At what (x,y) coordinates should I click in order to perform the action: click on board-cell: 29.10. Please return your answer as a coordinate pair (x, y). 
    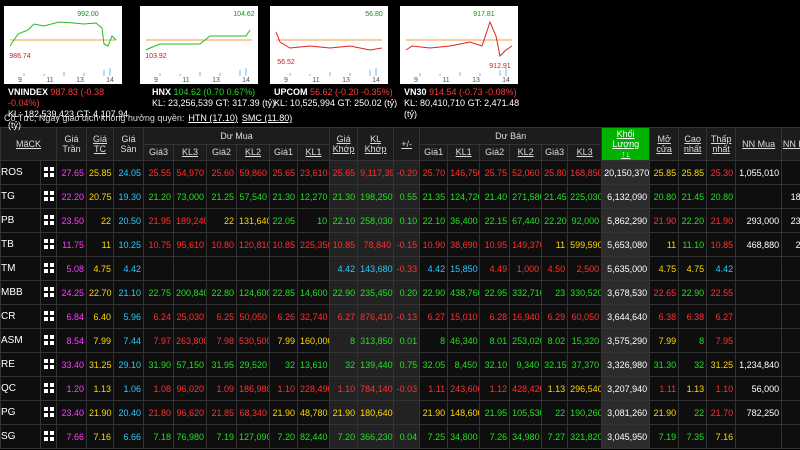
    Looking at the image, I should click on (129, 364).